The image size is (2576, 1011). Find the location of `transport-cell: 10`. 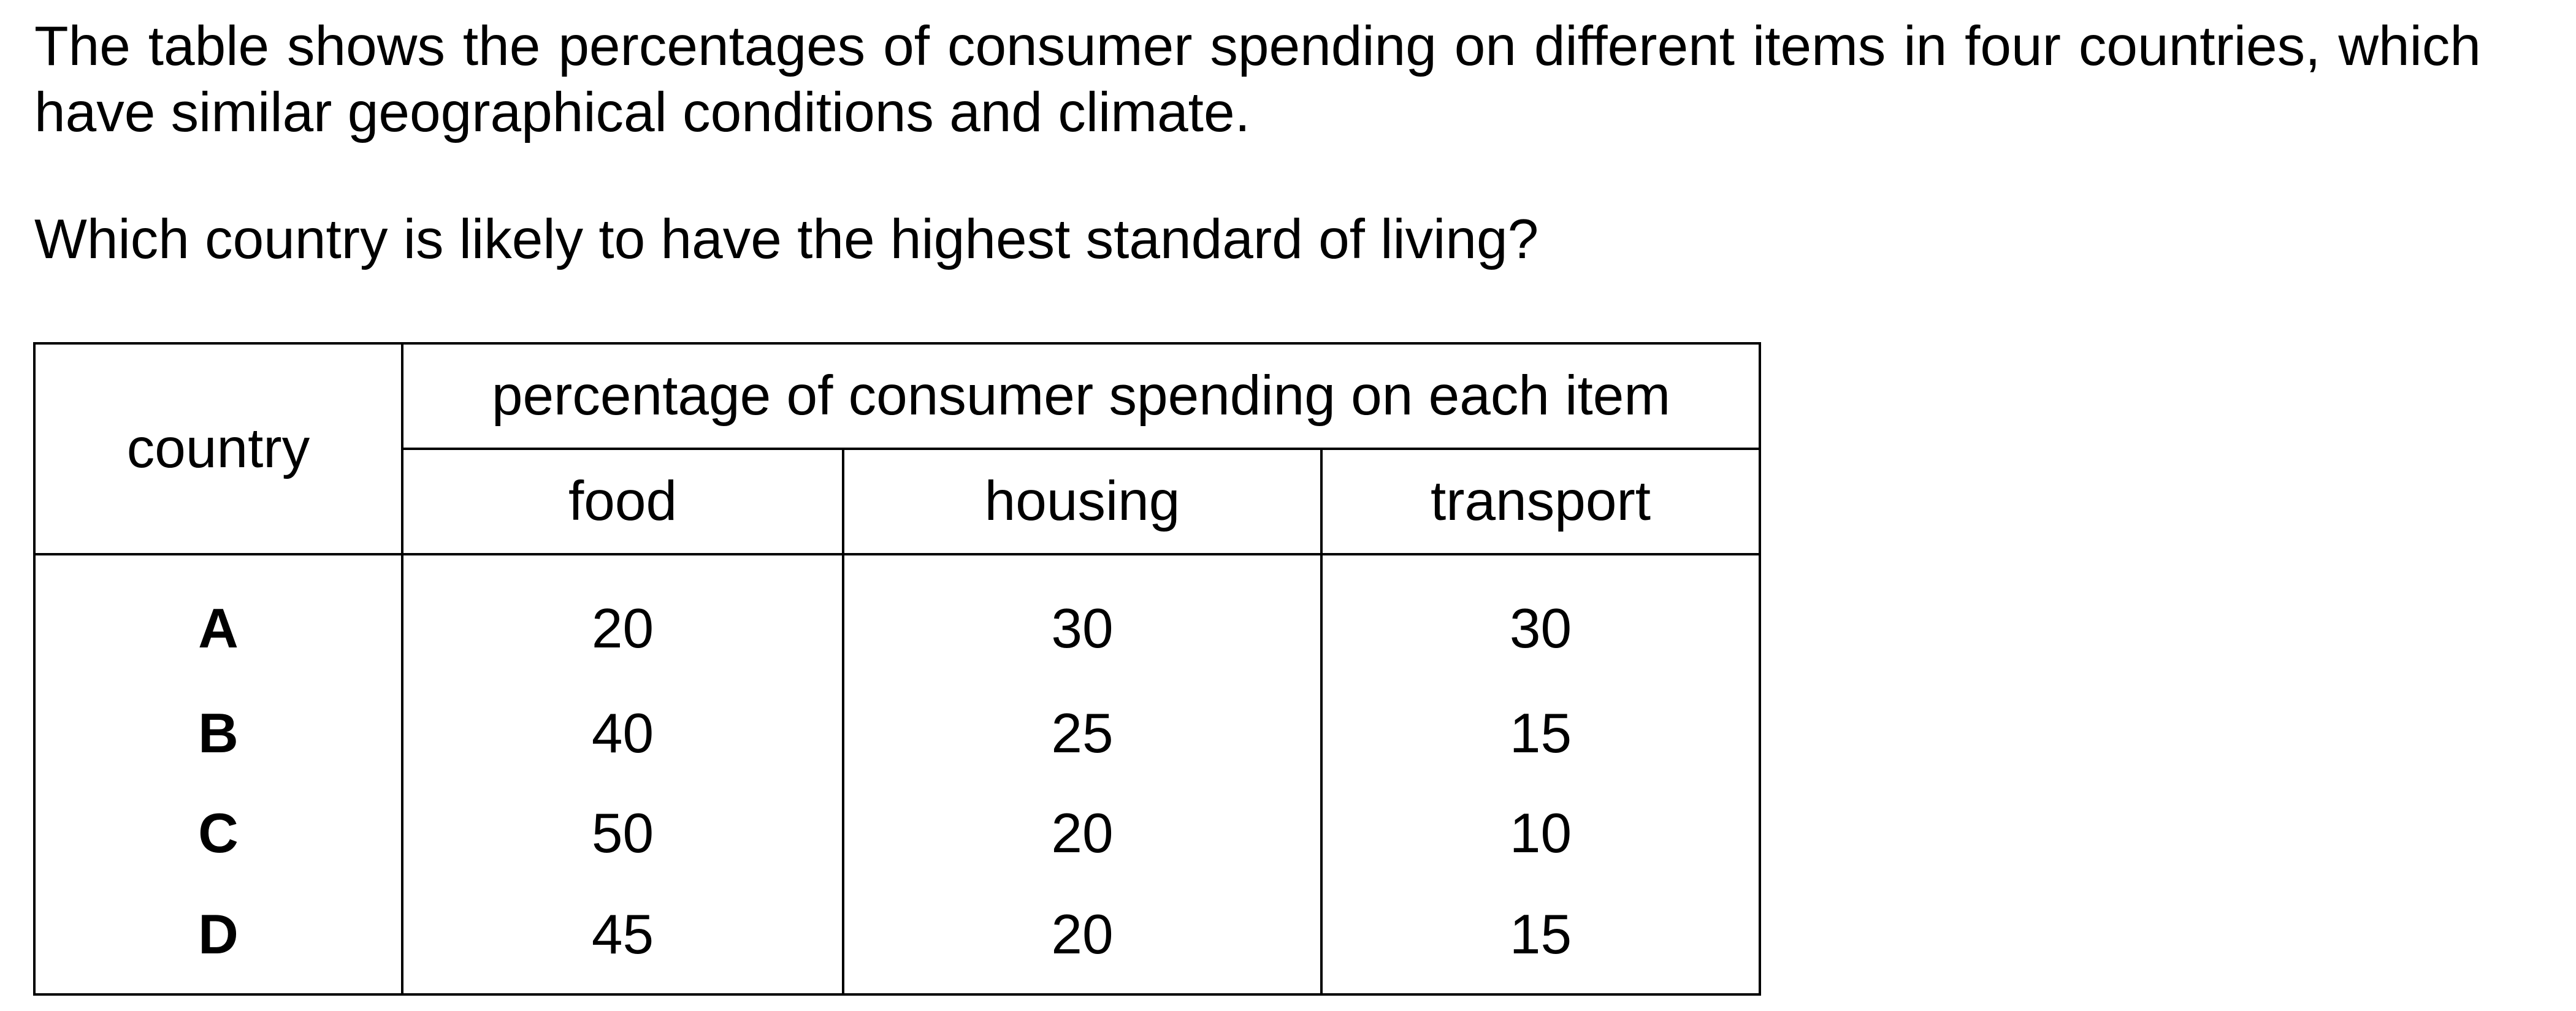

transport-cell: 10 is located at coordinates (1541, 834).